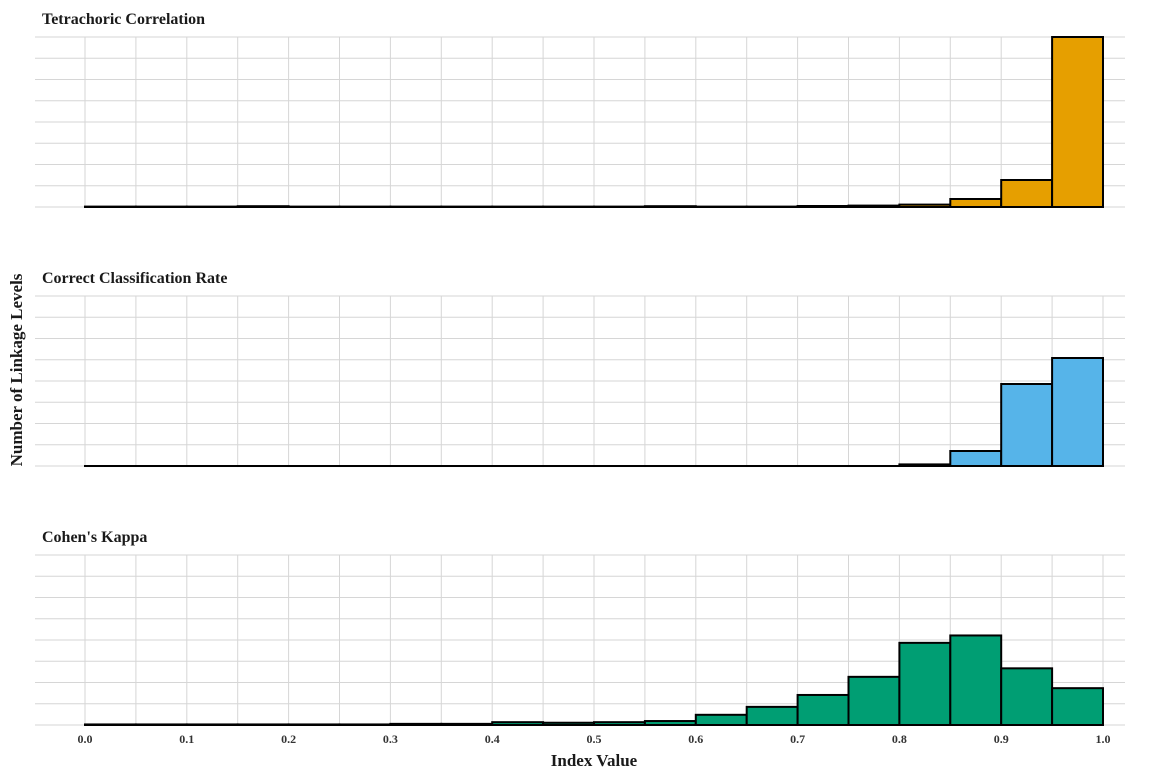 The width and height of the screenshot is (1150, 776). I want to click on x-tick-label: 0.4, so click(492, 739).